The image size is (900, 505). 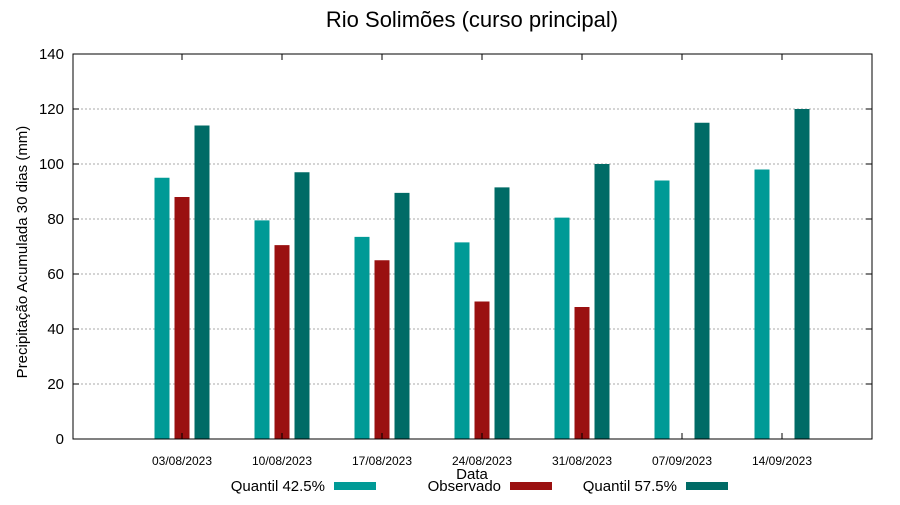 What do you see at coordinates (782, 461) in the screenshot?
I see `x-tick-label: 14/09/2023` at bounding box center [782, 461].